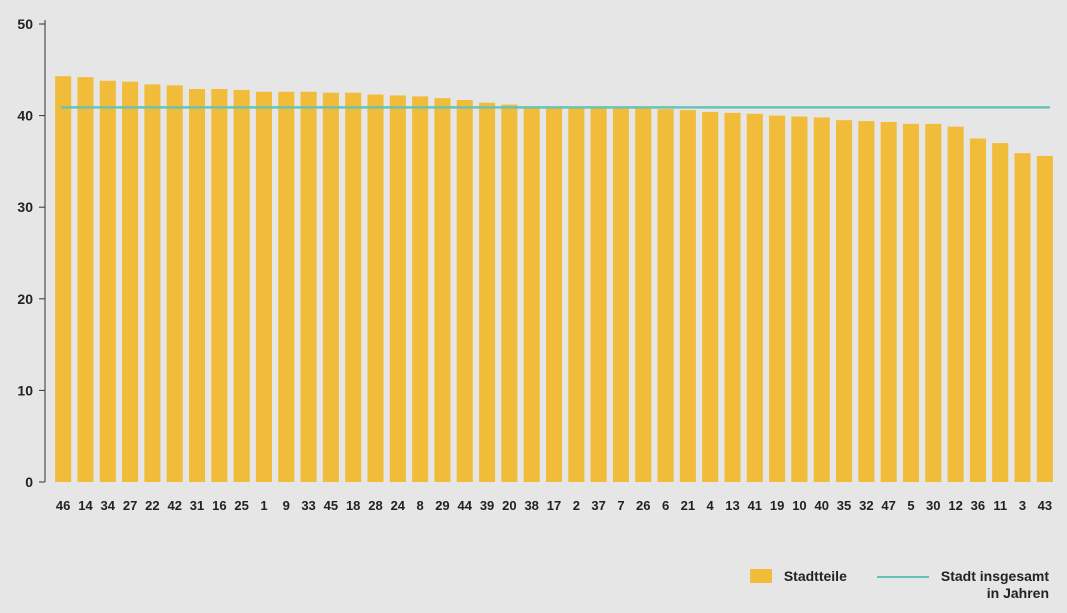 This screenshot has height=613, width=1067. I want to click on legend: Stadtteile Stadt insgesamt in Jahren, so click(899, 585).